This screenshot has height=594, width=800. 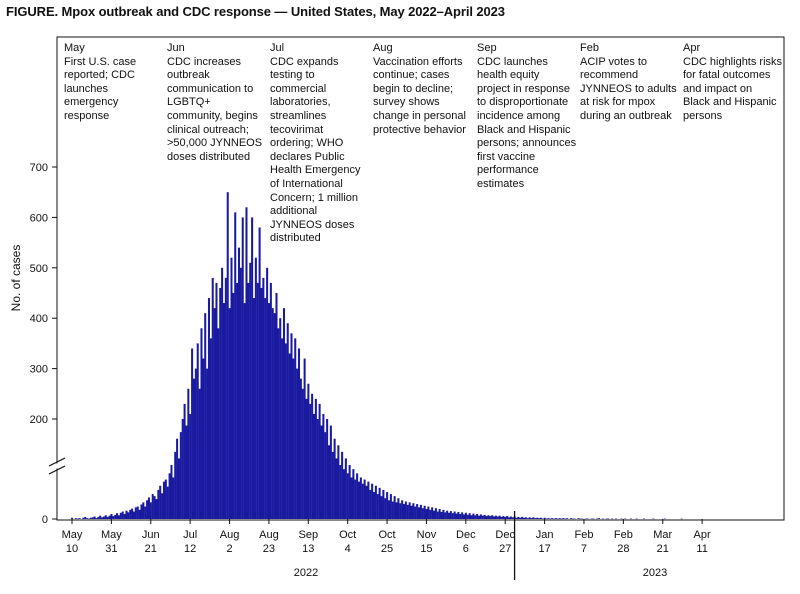 I want to click on y-tick-label: 700, so click(x=39, y=168).